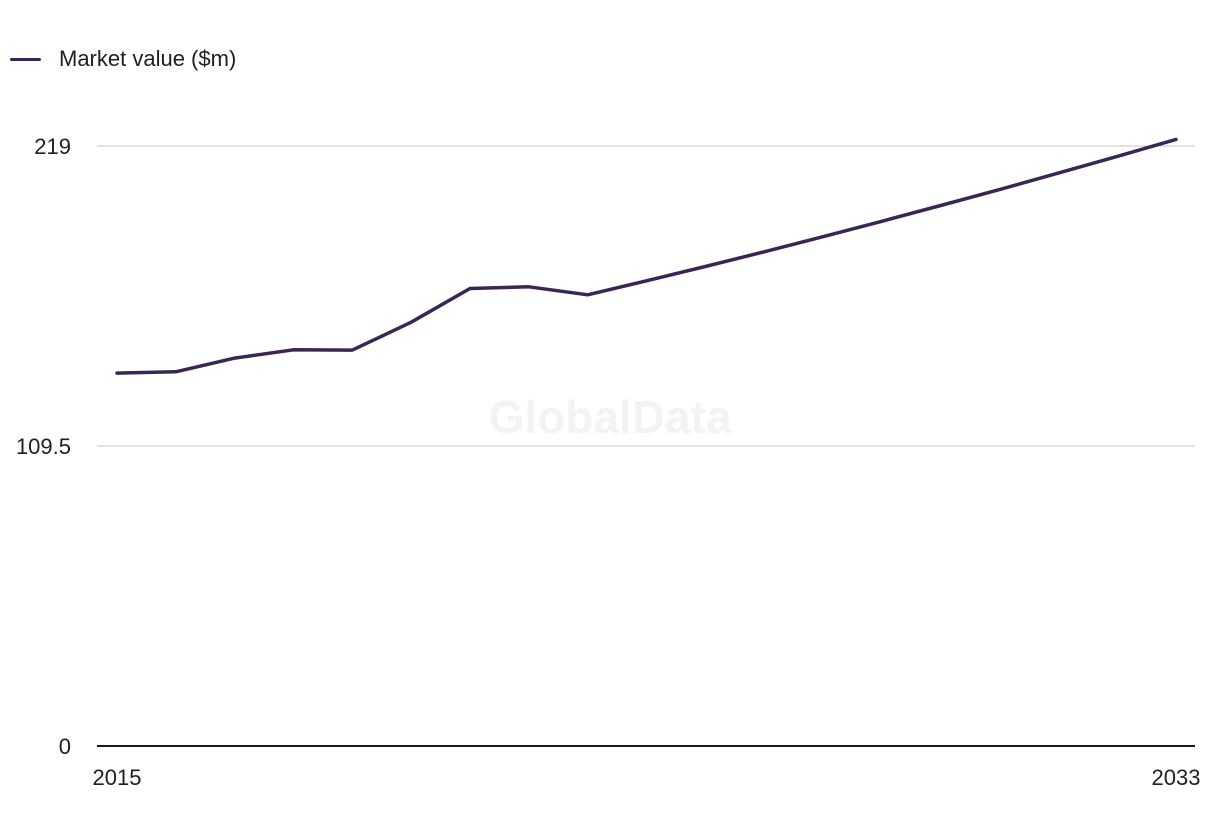  What do you see at coordinates (117, 777) in the screenshot?
I see `x-tick-label: 2015` at bounding box center [117, 777].